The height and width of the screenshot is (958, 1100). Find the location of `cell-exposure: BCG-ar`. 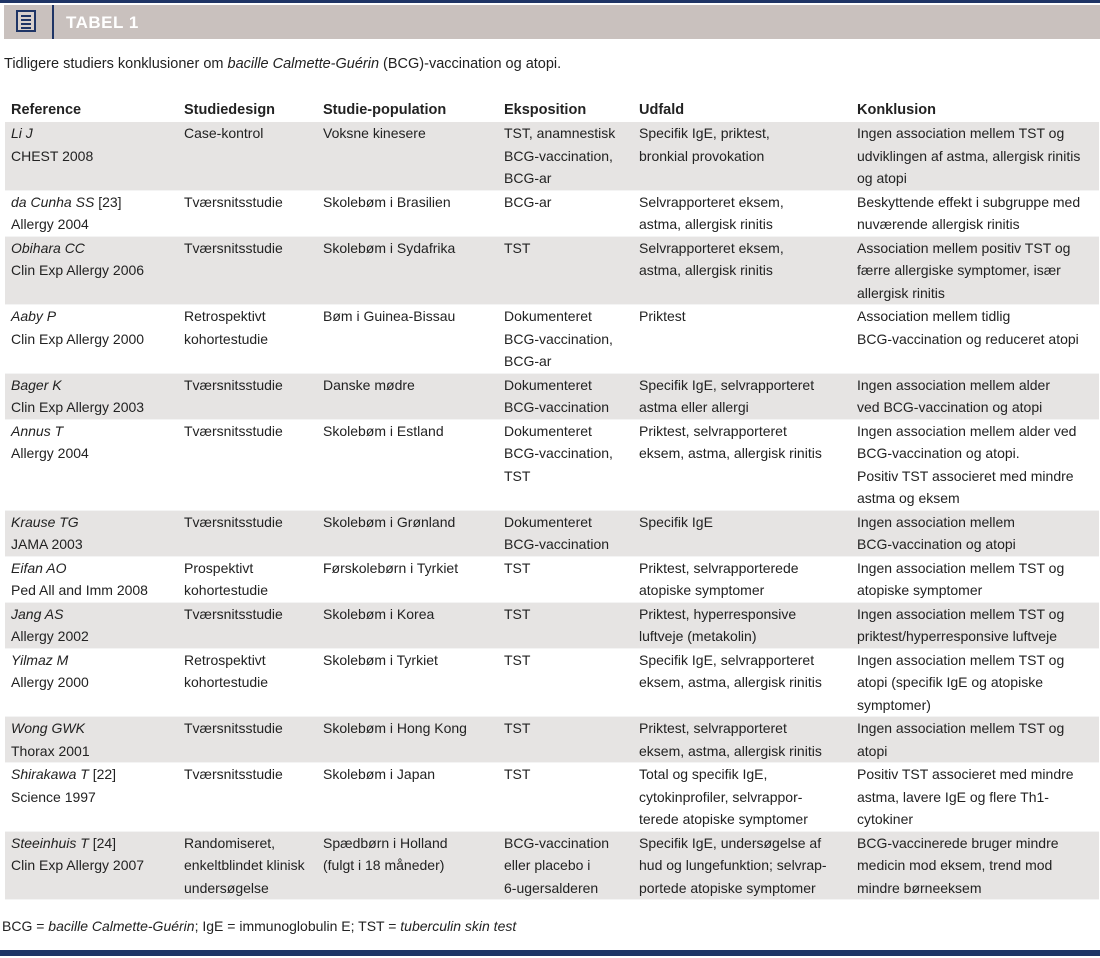

cell-exposure: BCG-ar is located at coordinates (565, 213).